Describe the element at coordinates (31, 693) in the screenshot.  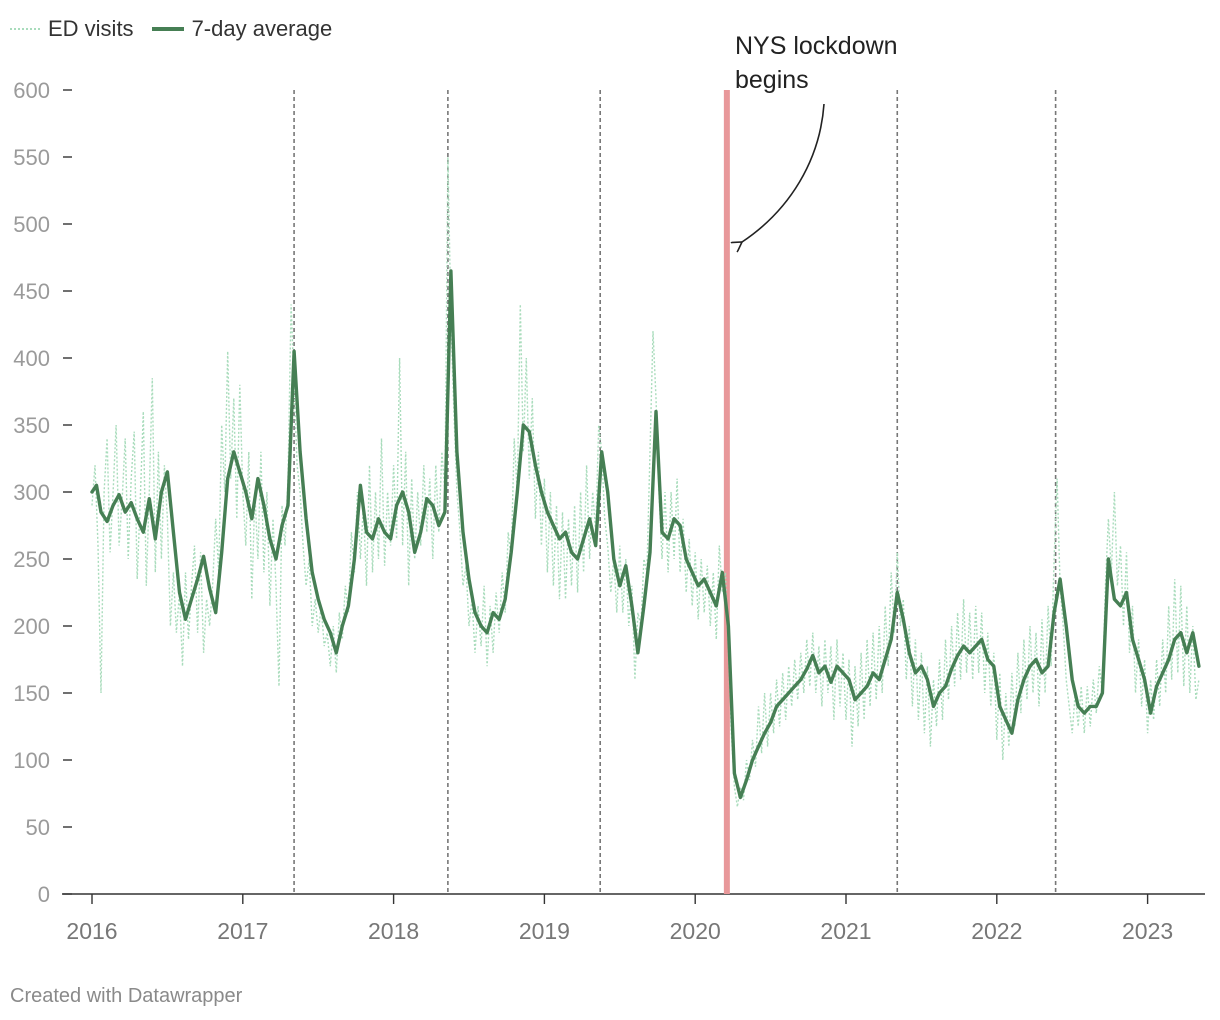
I see `y-tick-label: 150` at that location.